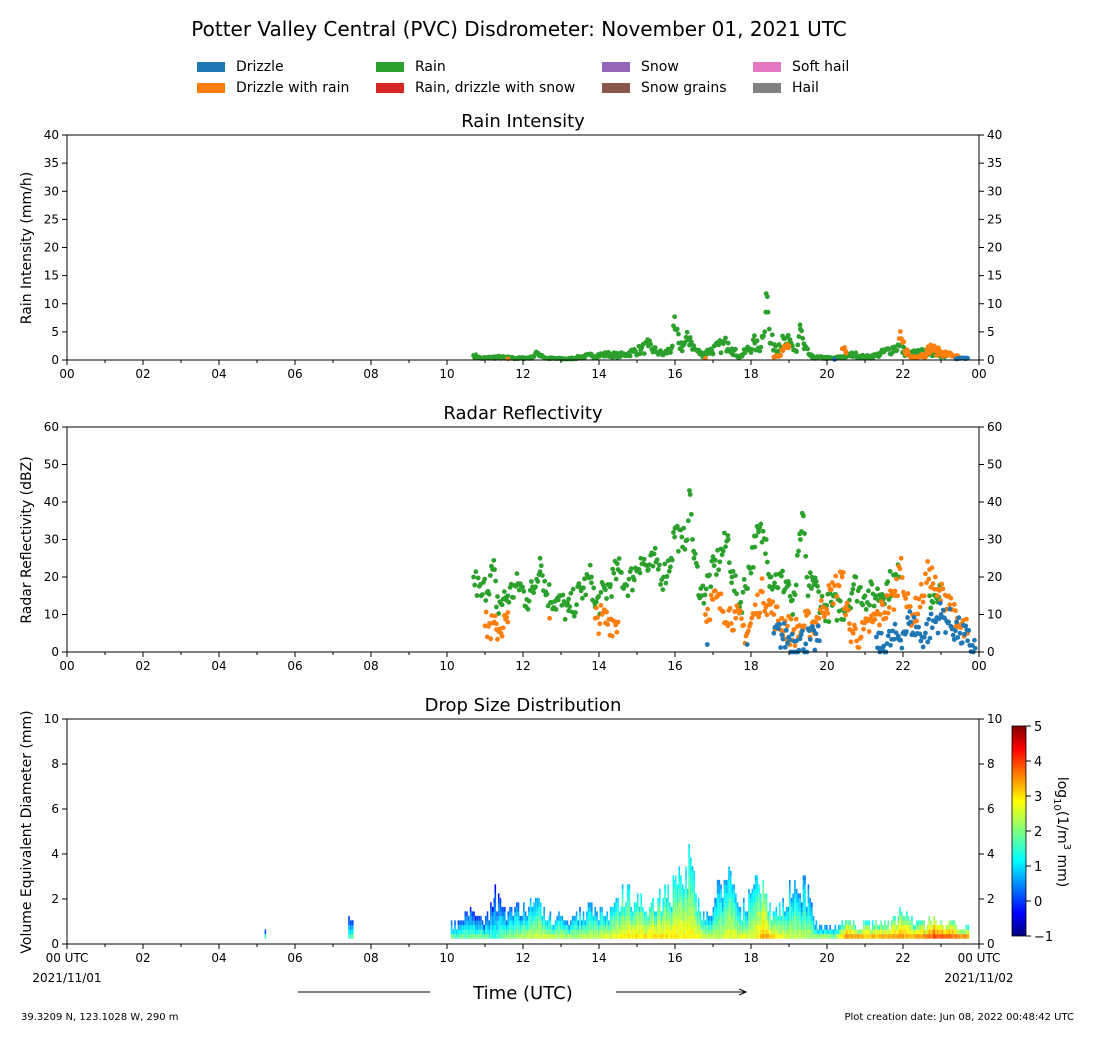 This screenshot has width=1094, height=1042. What do you see at coordinates (294, 666) in the screenshot?
I see `x-tick-label: 06` at bounding box center [294, 666].